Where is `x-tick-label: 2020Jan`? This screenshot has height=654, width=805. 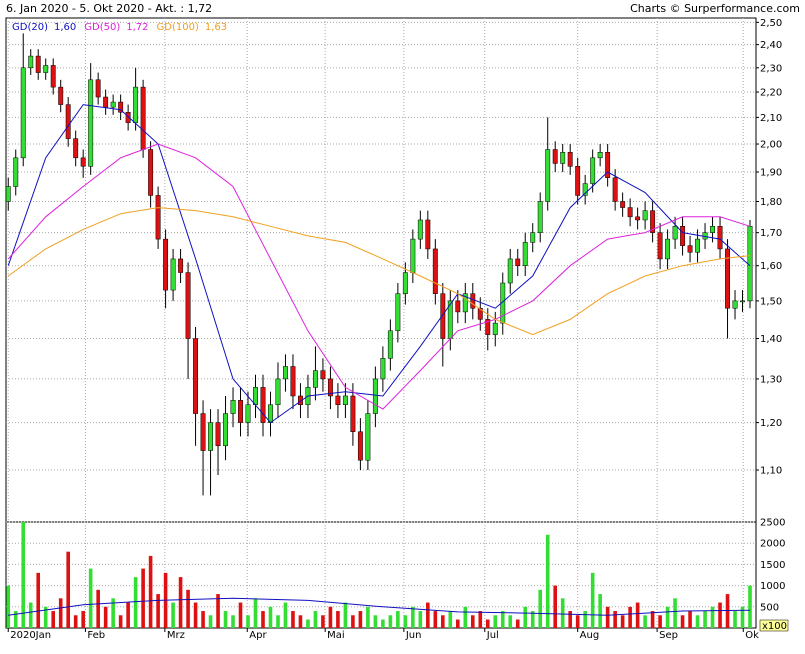
x-tick-label: 2020Jan is located at coordinates (30, 635).